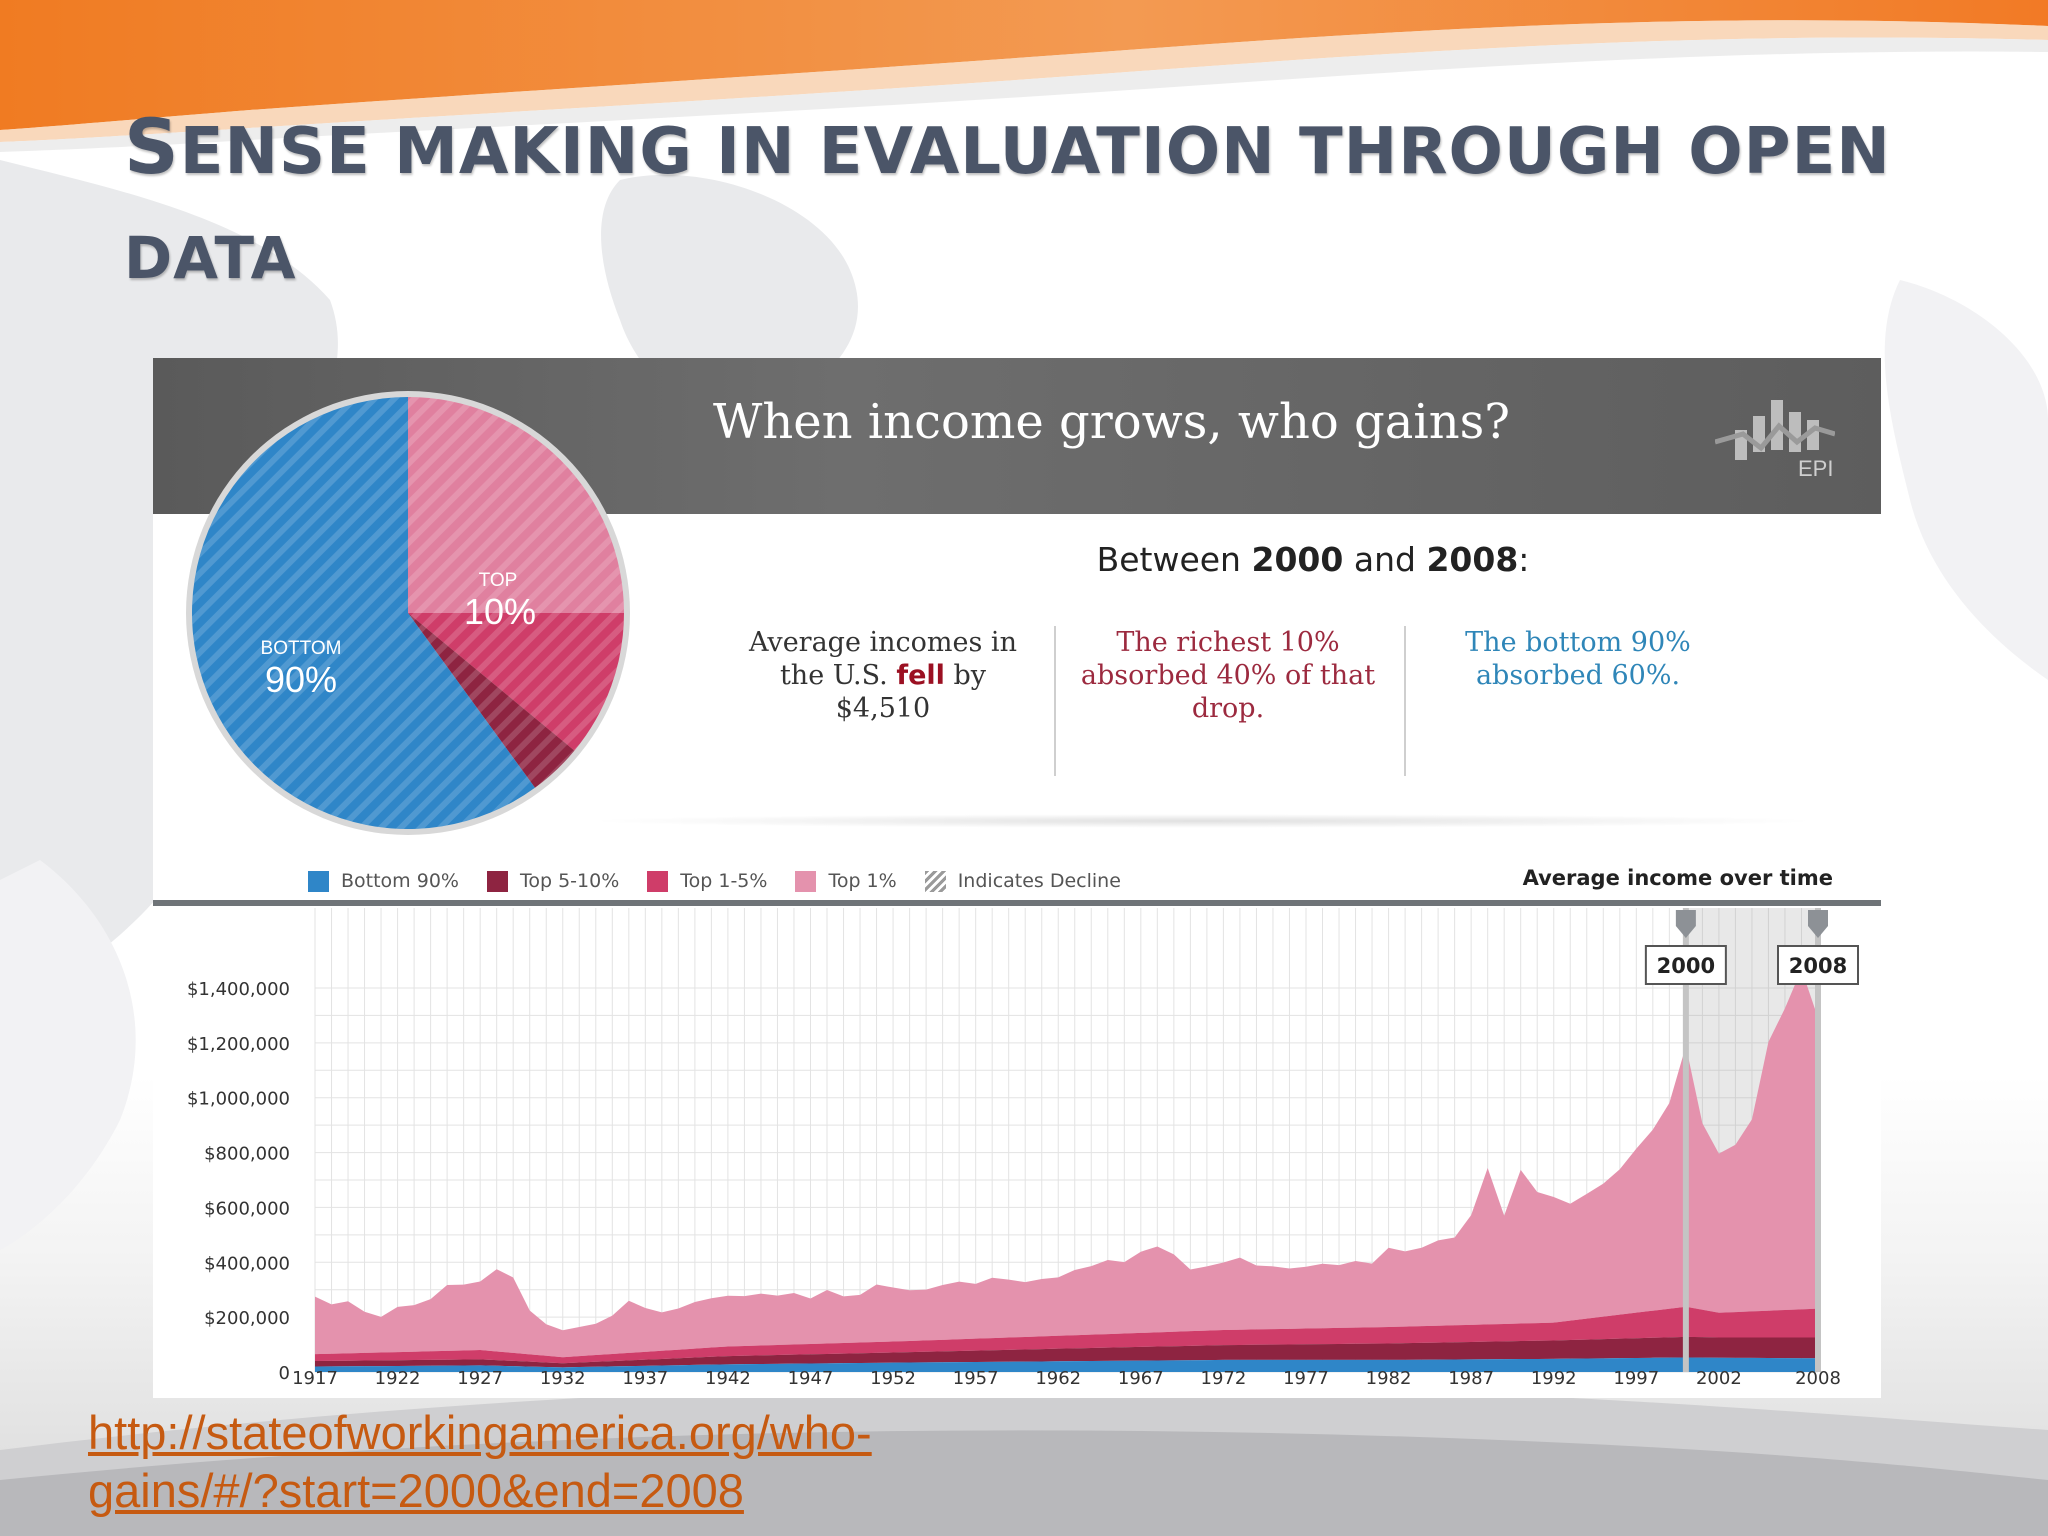 Image resolution: width=2048 pixels, height=1536 pixels. I want to click on x-tick-label: 1982, so click(1389, 1378).